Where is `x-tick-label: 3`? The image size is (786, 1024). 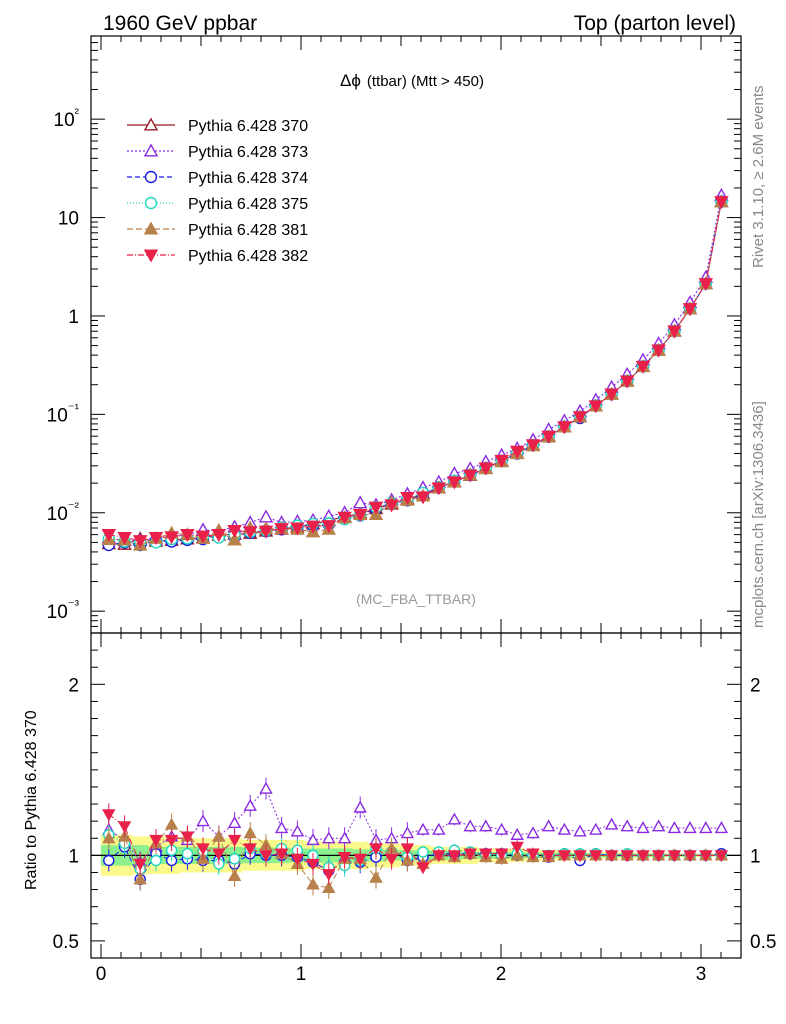
x-tick-label: 3 is located at coordinates (701, 974).